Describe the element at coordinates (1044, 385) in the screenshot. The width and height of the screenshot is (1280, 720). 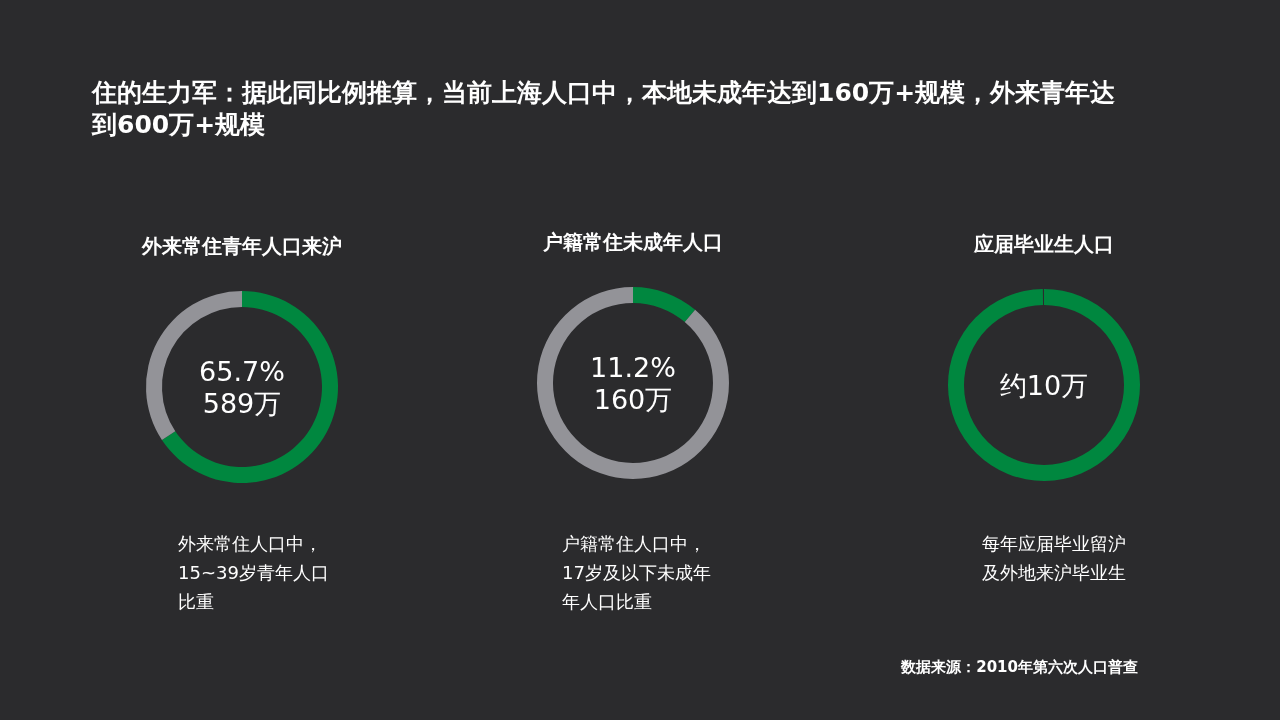
I see `annotation: 约10万` at that location.